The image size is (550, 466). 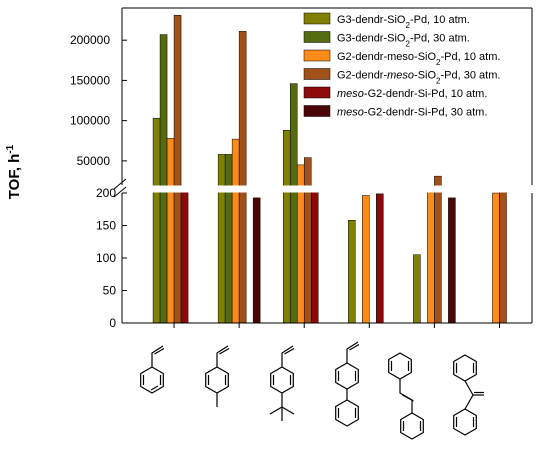 I want to click on y-tick-label-lower-3: 150, so click(x=106, y=226).